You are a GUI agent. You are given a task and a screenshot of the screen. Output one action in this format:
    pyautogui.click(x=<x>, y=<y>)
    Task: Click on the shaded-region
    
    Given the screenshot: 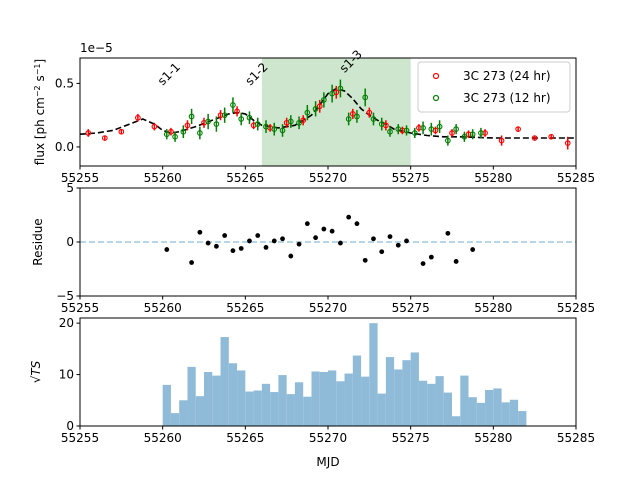 What is the action you would take?
    pyautogui.click(x=336, y=112)
    